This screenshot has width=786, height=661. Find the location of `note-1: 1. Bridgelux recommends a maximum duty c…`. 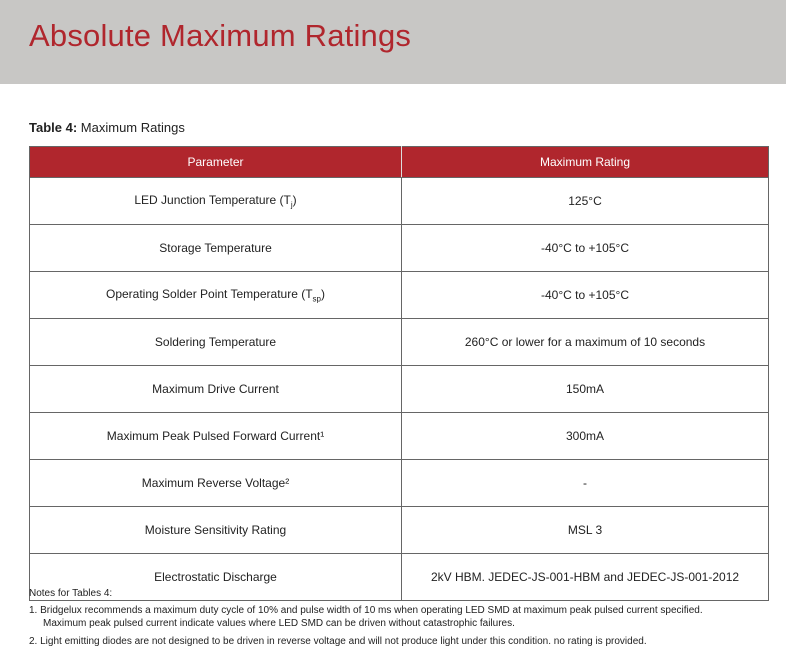

note-1: 1. Bridgelux recommends a maximum duty c… is located at coordinates (366, 610).